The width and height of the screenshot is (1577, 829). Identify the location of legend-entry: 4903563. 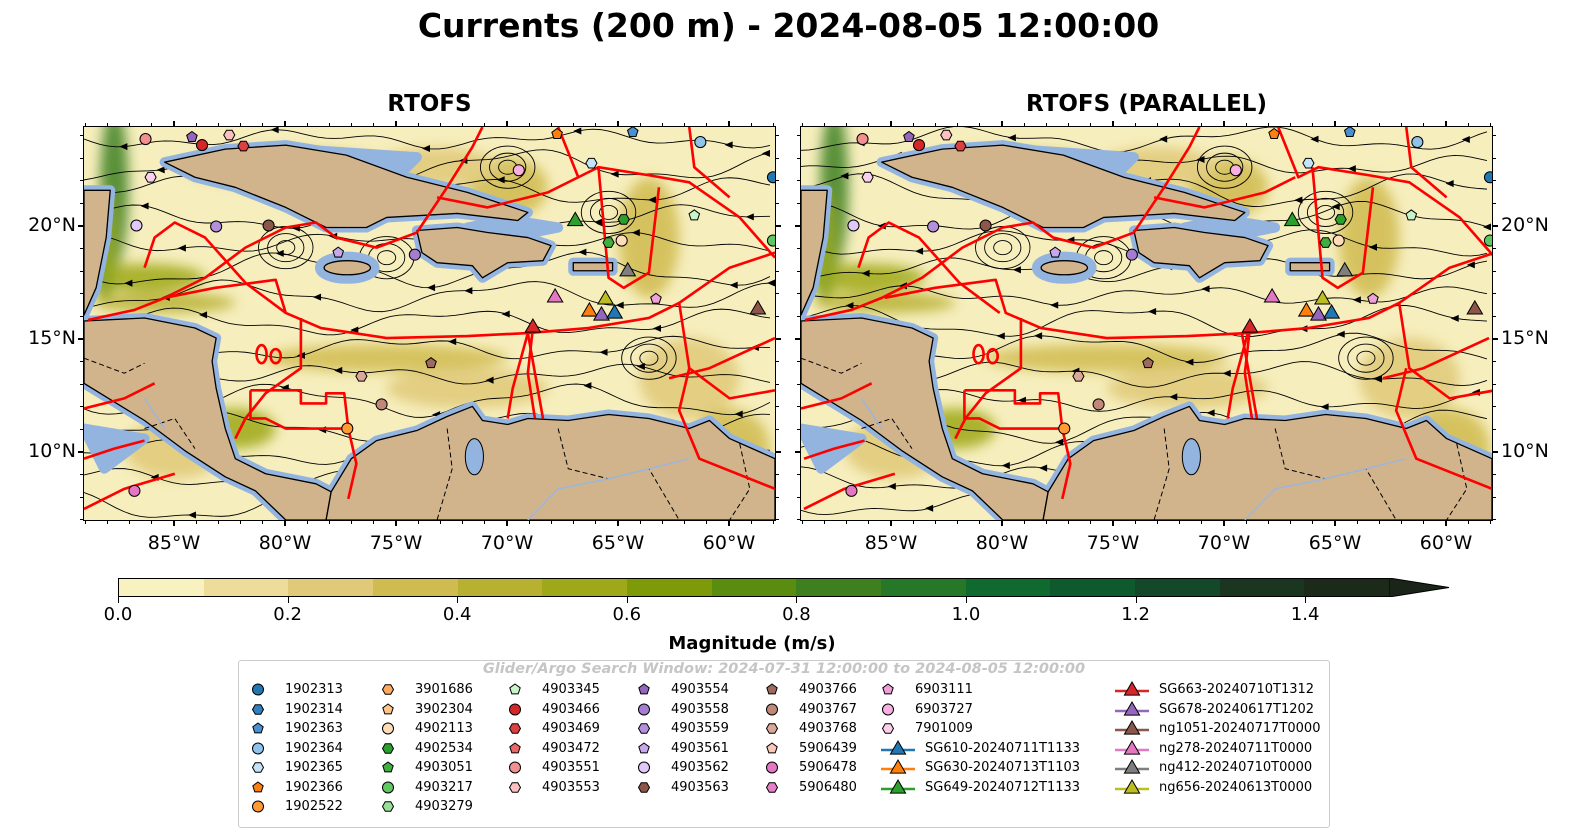
(682, 787).